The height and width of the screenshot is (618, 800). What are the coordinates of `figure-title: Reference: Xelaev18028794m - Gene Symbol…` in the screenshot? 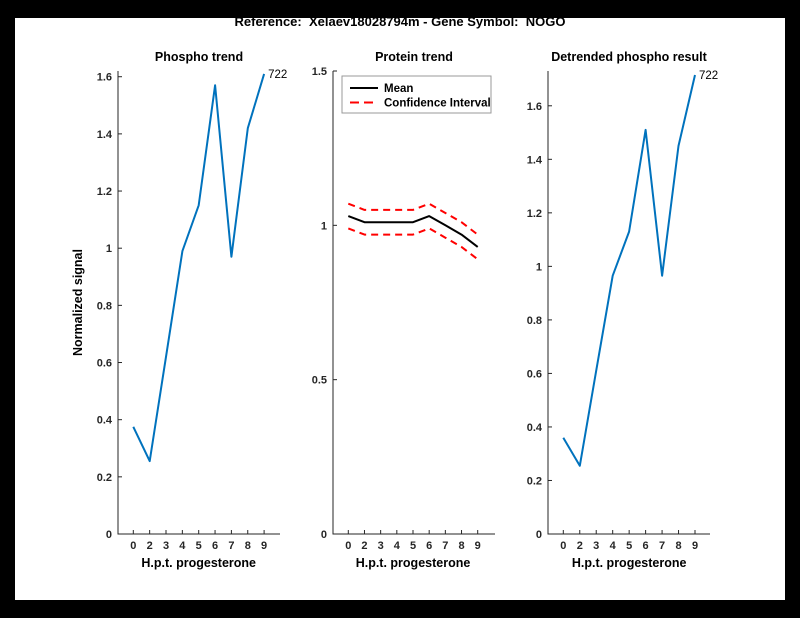 It's located at (400, 21).